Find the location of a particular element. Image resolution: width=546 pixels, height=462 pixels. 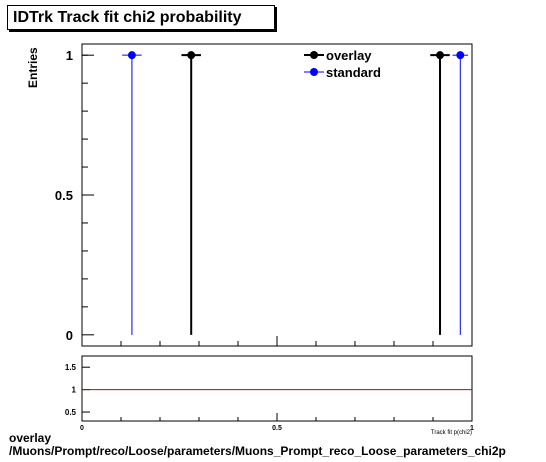

ratio-plot-frame is located at coordinates (277, 388).